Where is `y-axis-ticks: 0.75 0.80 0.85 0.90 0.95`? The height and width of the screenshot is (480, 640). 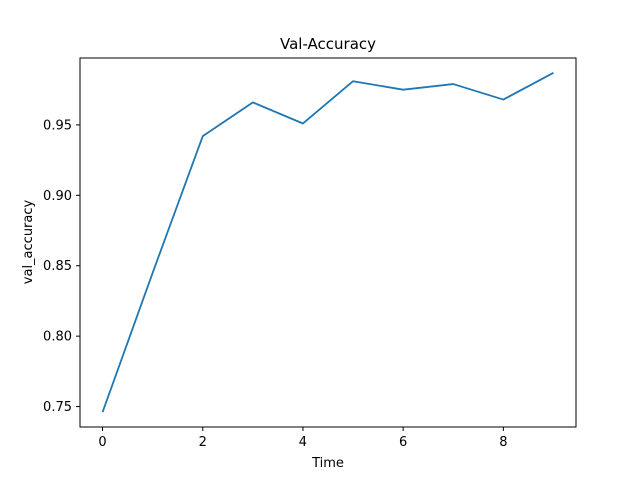 y-axis-ticks: 0.75 0.80 0.85 0.90 0.95 is located at coordinates (61, 266).